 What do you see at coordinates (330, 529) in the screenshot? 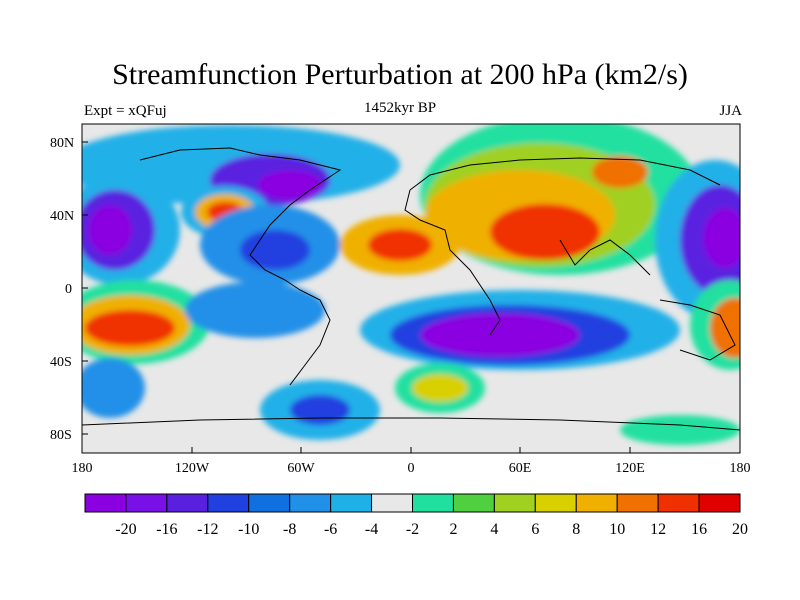
I see `colorbar-label: -6` at bounding box center [330, 529].